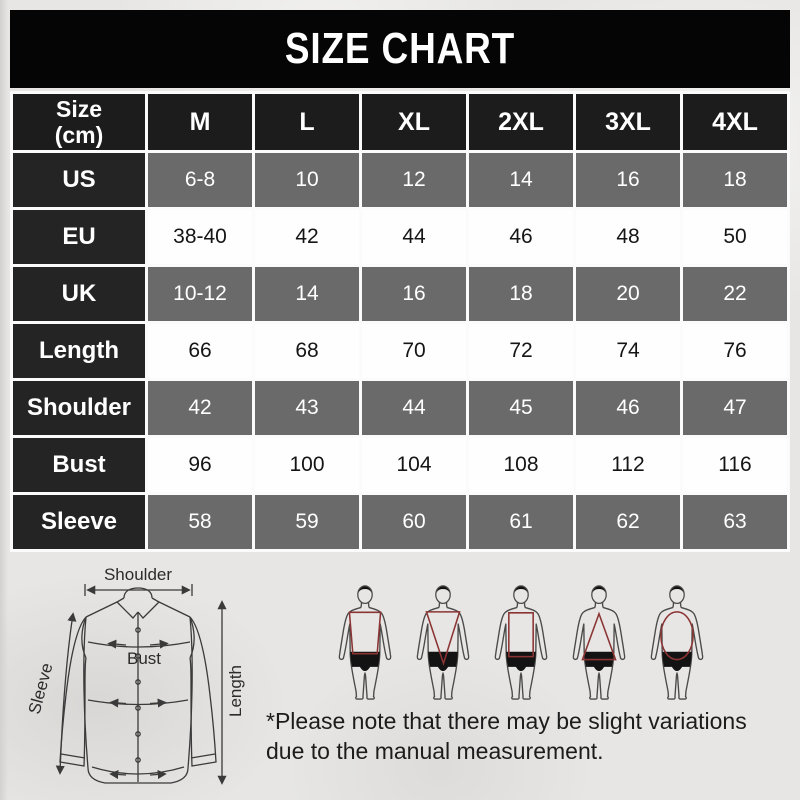 This screenshot has width=800, height=800. What do you see at coordinates (628, 522) in the screenshot?
I see `size-cell: 62` at bounding box center [628, 522].